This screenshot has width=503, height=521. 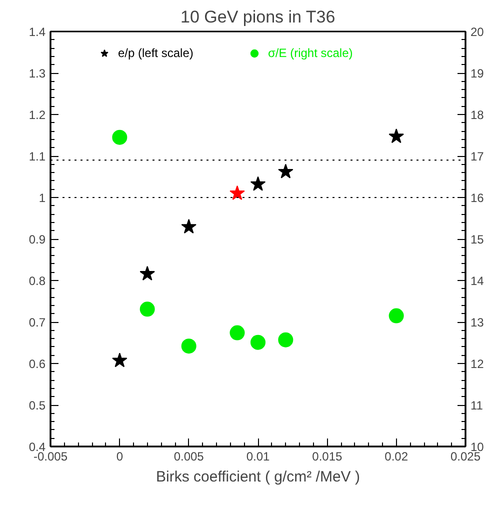 What do you see at coordinates (50, 457) in the screenshot?
I see `x-tick-label: -0.005` at bounding box center [50, 457].